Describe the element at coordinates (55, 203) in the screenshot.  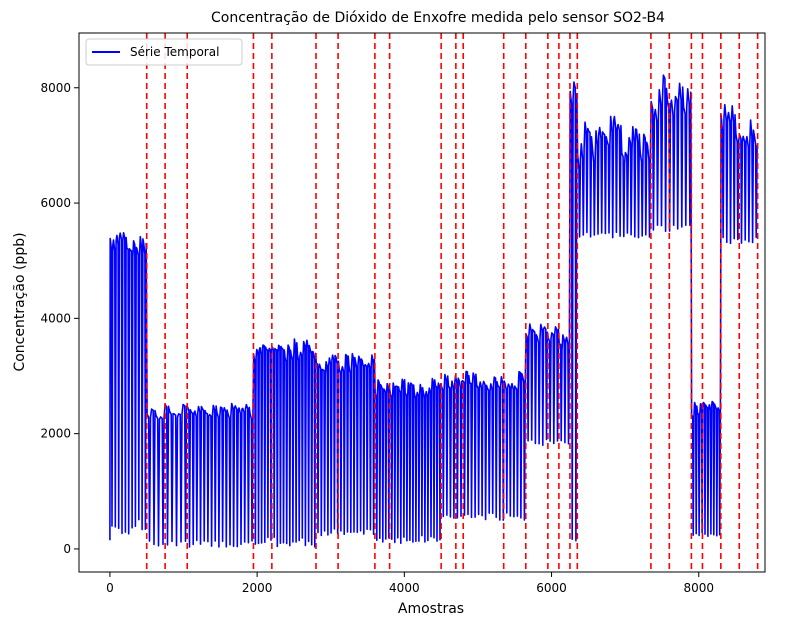
I see `y-tick-label: 6000` at that location.